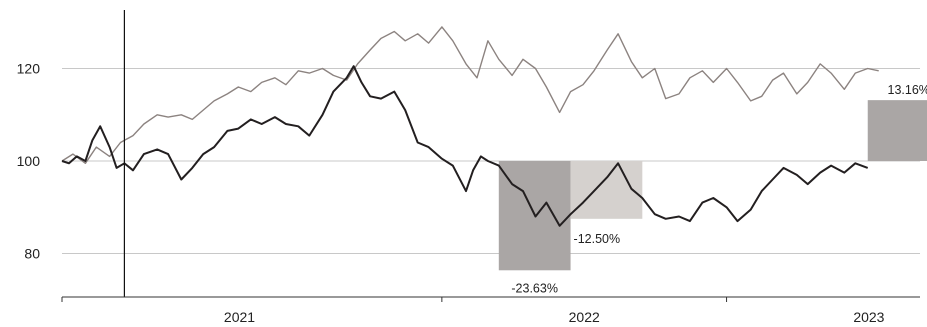 The image size is (927, 327). Describe the element at coordinates (584, 317) in the screenshot. I see `year-label: 2022` at that location.